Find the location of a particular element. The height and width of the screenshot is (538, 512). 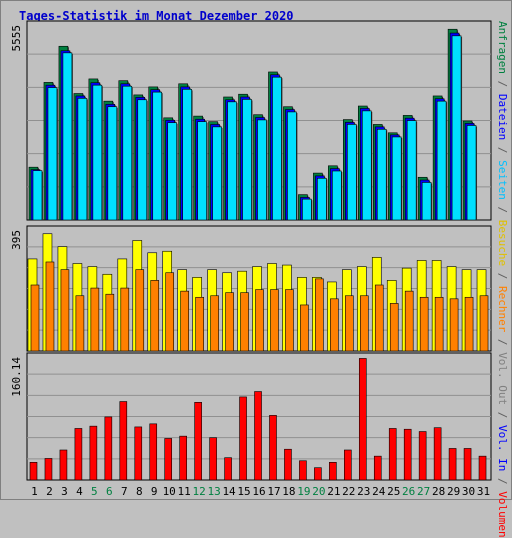

x-tick-label-day-24: 24 is located at coordinates (379, 491).